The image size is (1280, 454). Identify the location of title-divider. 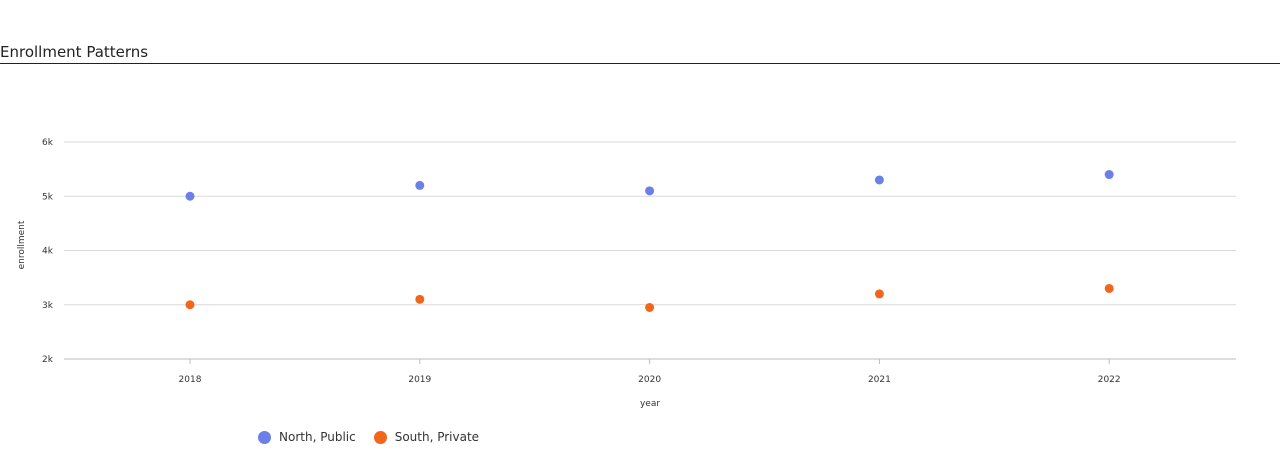
(640, 63).